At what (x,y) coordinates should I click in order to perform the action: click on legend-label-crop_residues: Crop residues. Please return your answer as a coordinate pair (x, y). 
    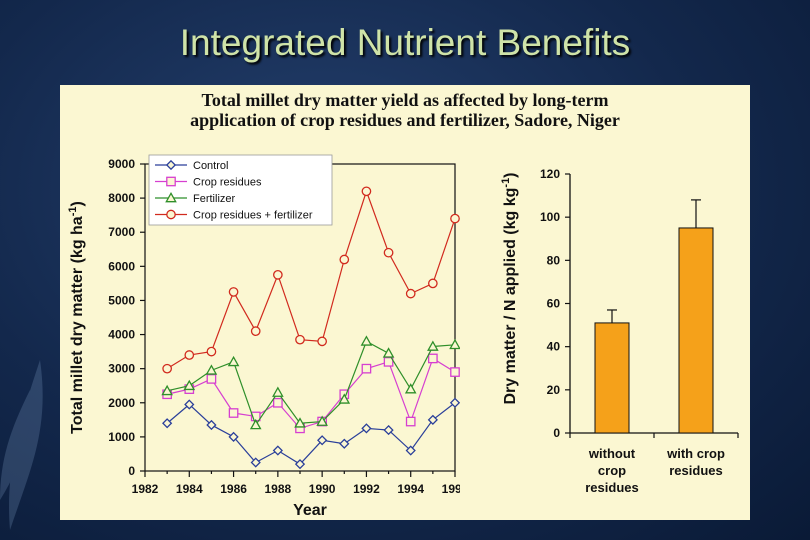
    Looking at the image, I should click on (227, 183).